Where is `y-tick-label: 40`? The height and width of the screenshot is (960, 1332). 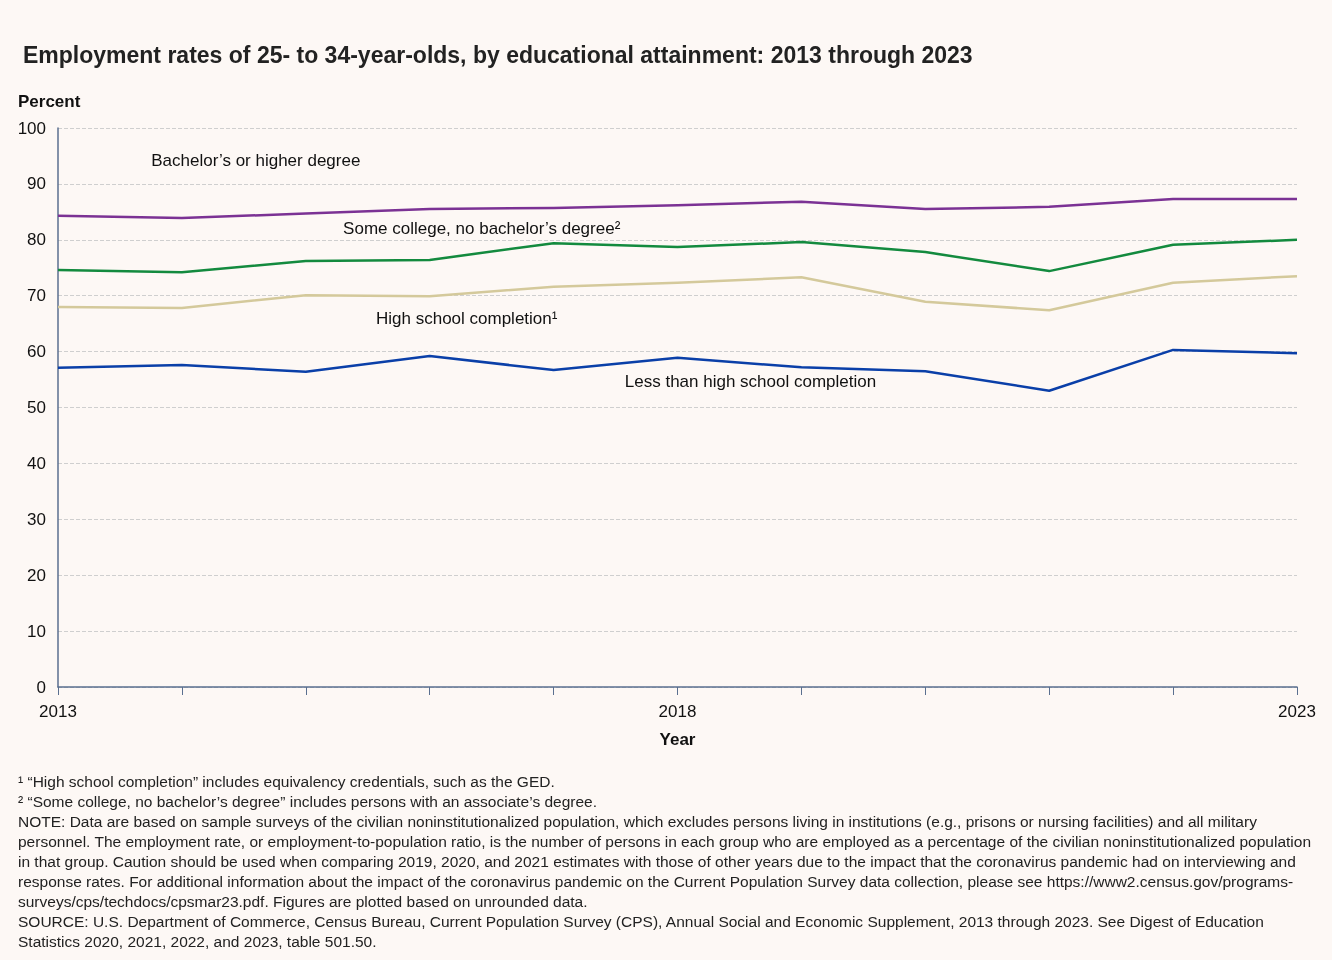 y-tick-label: 40 is located at coordinates (36, 463).